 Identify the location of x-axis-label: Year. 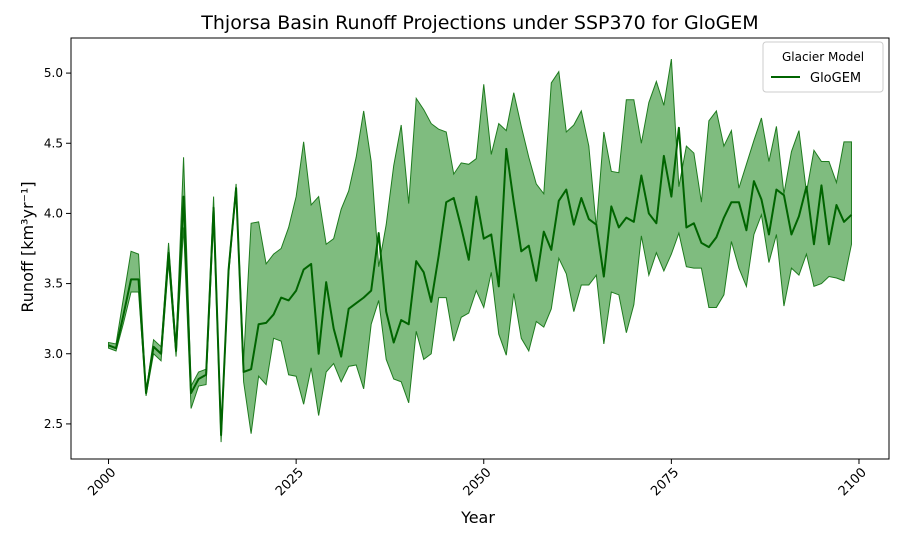
(477, 517).